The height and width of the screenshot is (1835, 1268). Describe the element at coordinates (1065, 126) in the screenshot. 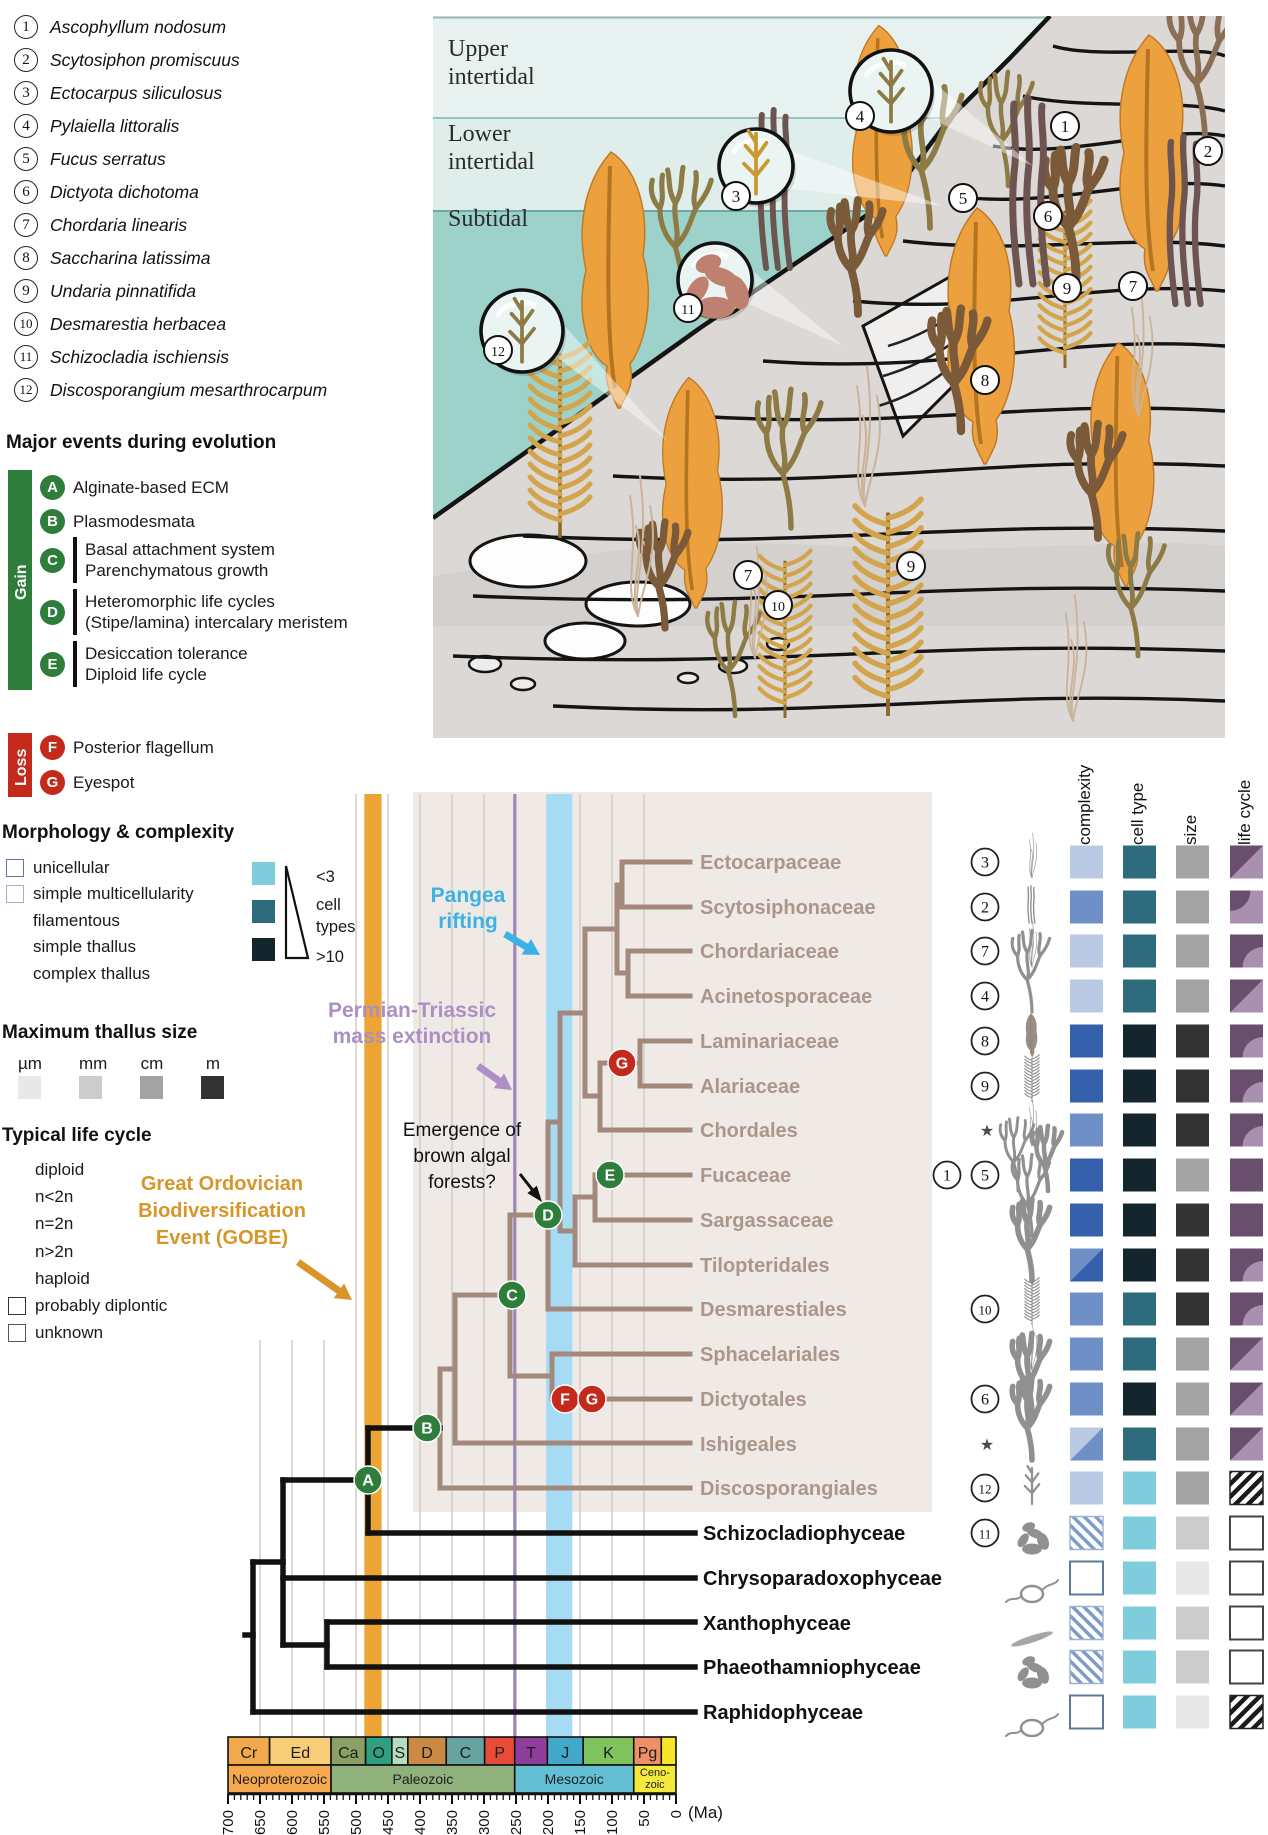

I see `scene-number-badge: 1` at that location.